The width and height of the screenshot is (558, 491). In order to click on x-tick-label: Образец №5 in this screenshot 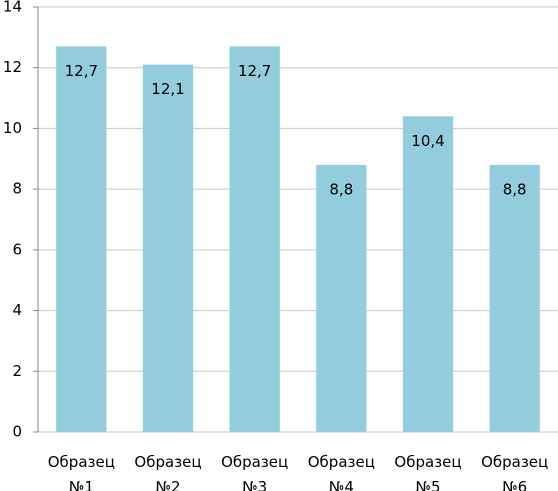, I will do `click(427, 472)`.